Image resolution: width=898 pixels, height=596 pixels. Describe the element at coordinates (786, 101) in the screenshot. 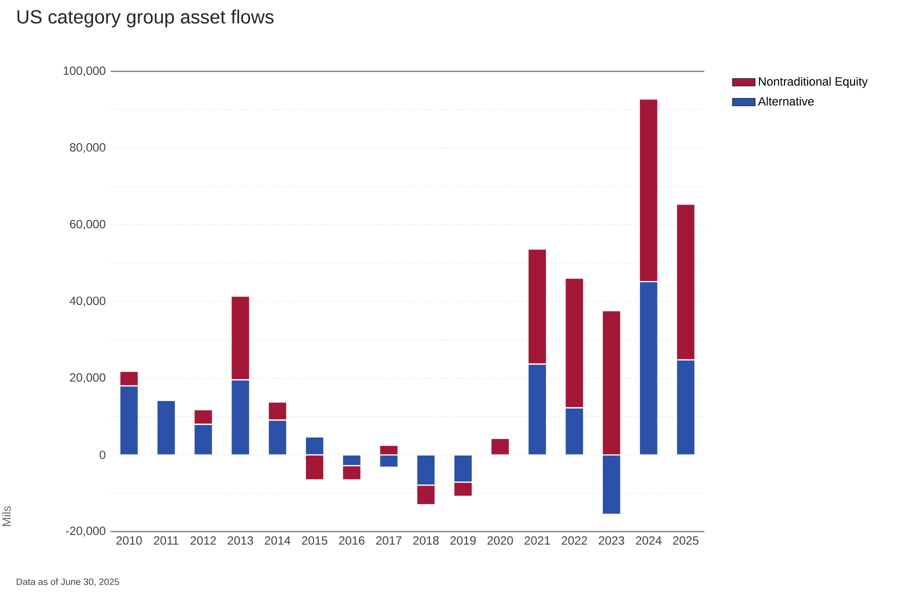

I see `legend-label: Alternative` at that location.